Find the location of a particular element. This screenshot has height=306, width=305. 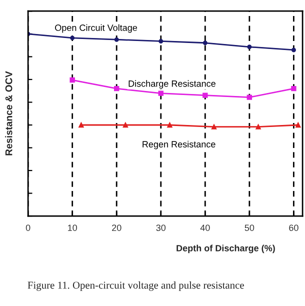

x-tick-label: 20 is located at coordinates (117, 227).